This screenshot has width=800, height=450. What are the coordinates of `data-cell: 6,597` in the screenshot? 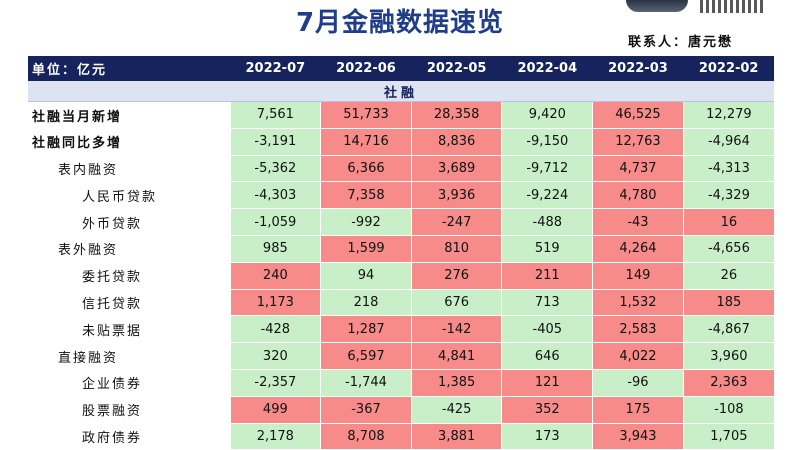 It's located at (366, 356).